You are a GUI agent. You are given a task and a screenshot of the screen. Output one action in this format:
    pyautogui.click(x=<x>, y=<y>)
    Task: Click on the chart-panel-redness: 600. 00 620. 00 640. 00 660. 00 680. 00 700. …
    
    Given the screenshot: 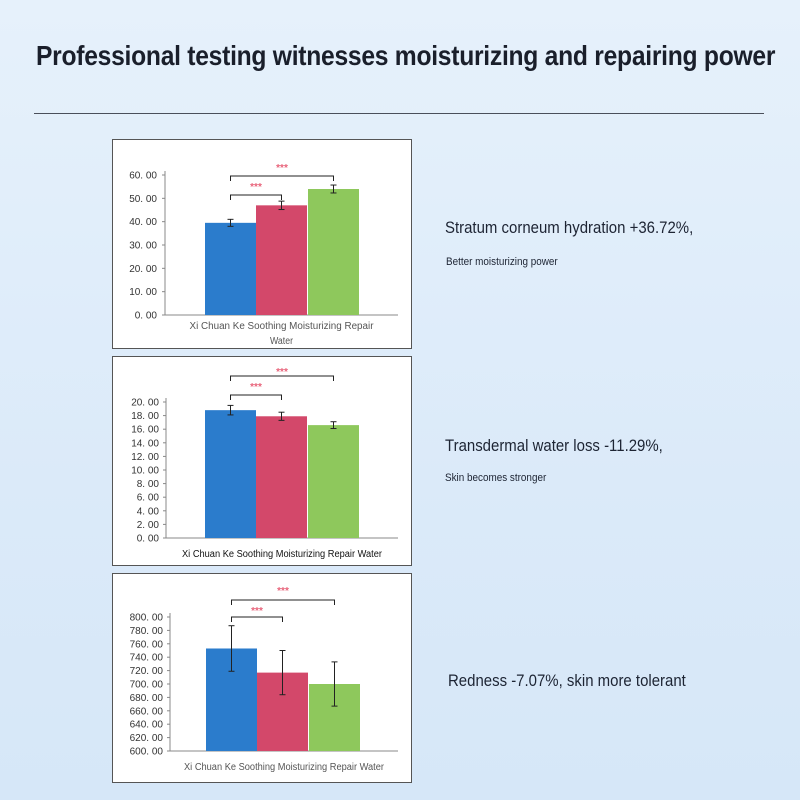 What is the action you would take?
    pyautogui.click(x=262, y=678)
    